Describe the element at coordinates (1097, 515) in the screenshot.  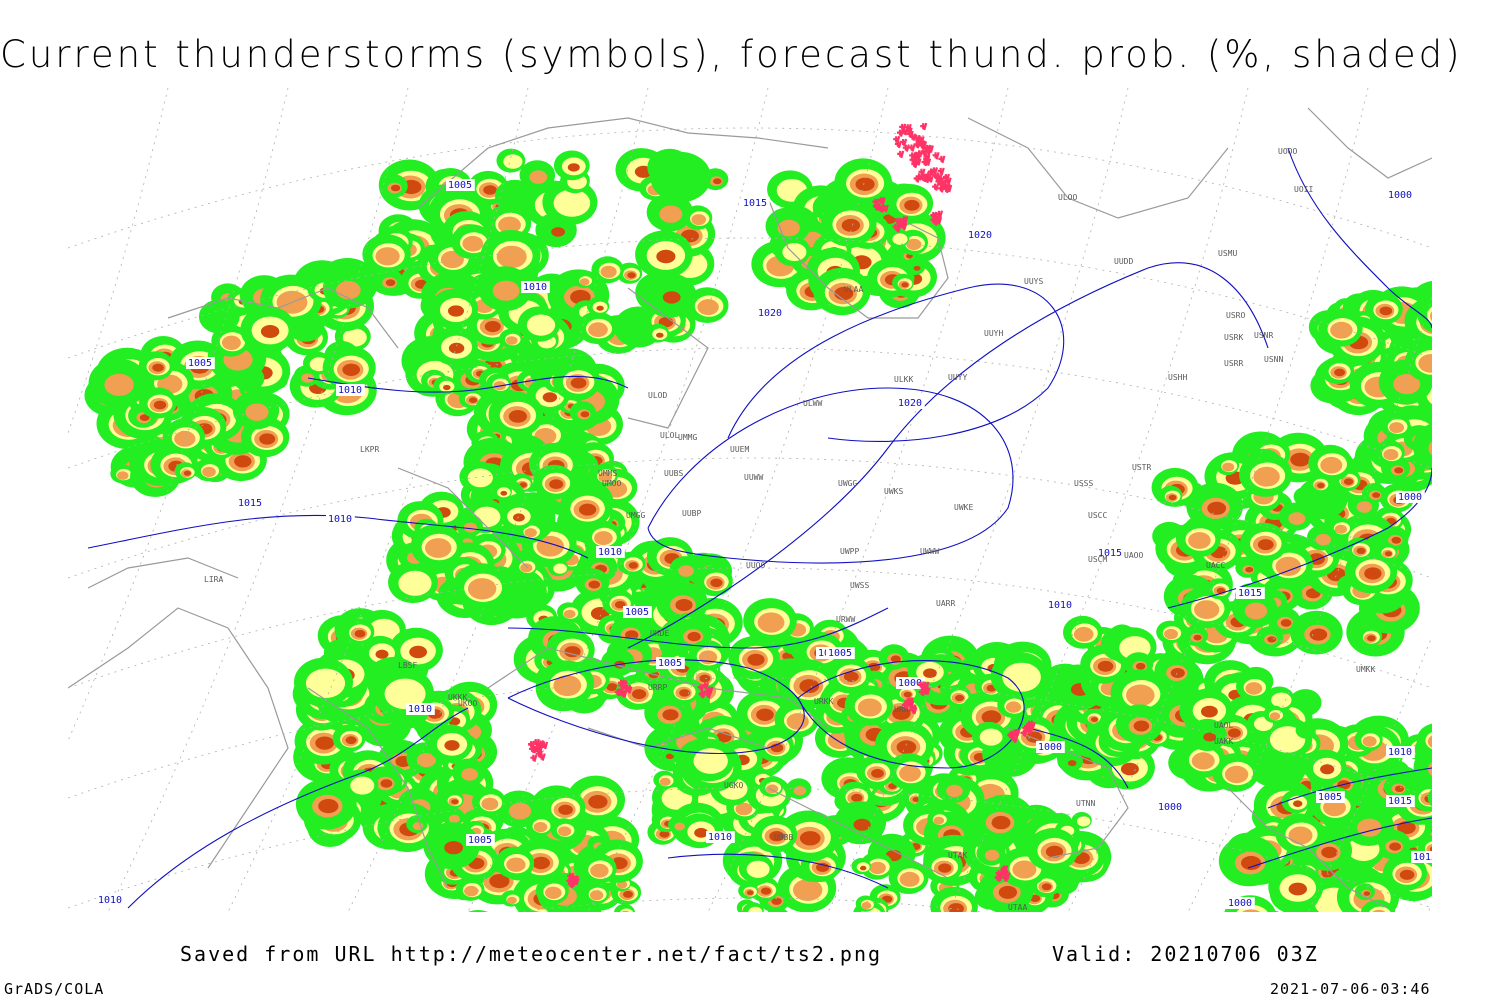
I see `station-label: USCC` at that location.